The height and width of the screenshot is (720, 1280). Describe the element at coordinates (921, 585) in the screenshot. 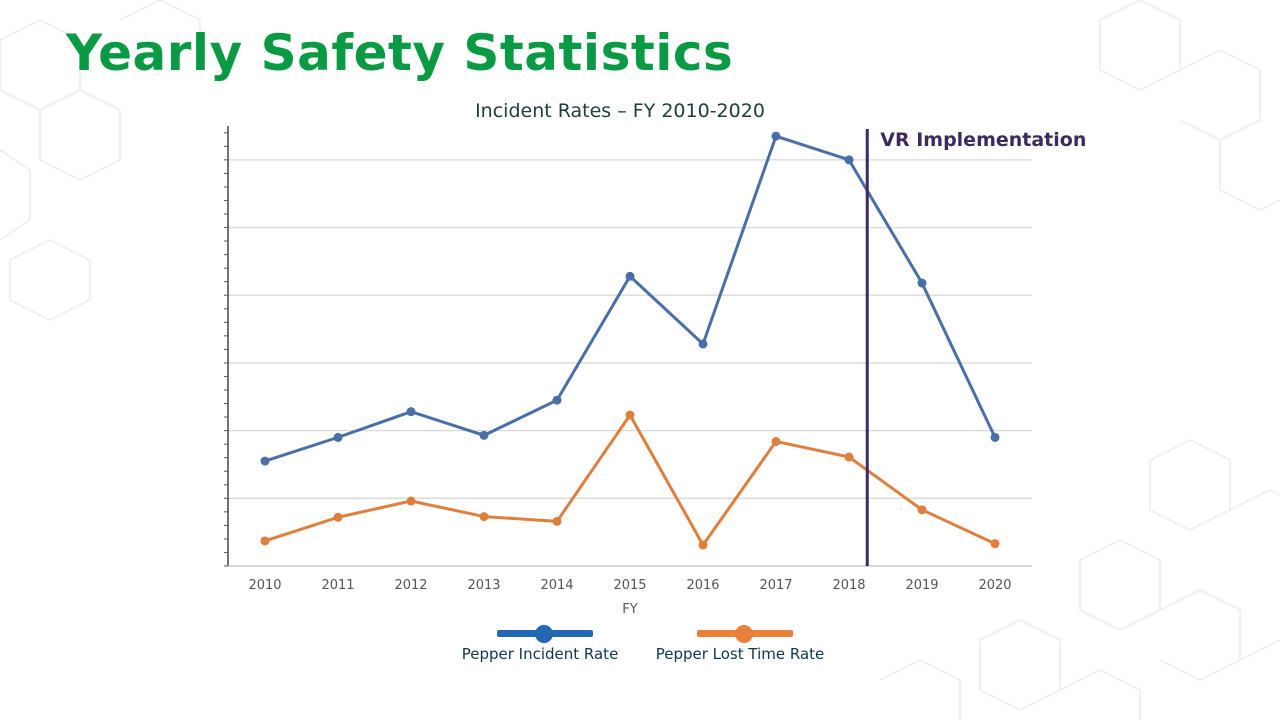

I see `x-tick-label-2019: 2019` at that location.